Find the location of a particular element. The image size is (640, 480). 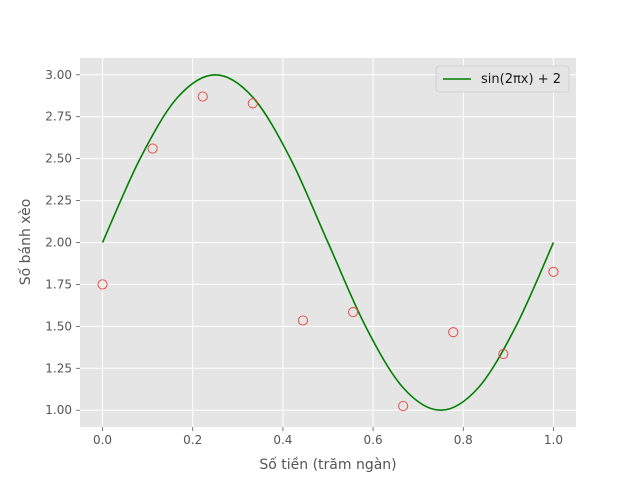

y-tick-label: 2.50 is located at coordinates (58, 159).